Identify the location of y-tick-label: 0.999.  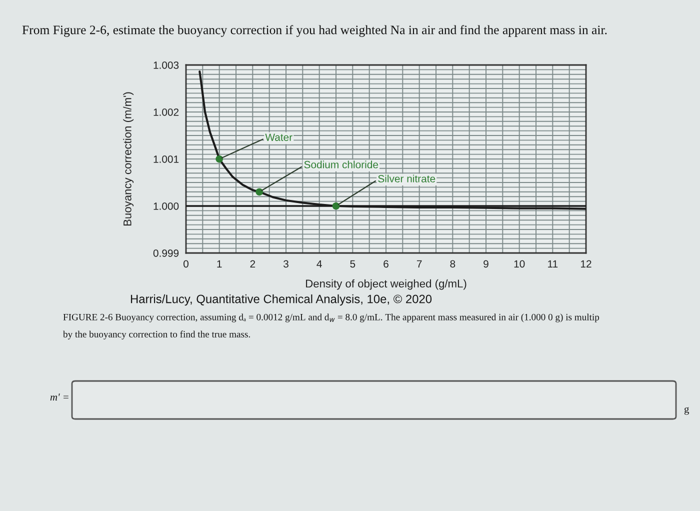
(166, 253).